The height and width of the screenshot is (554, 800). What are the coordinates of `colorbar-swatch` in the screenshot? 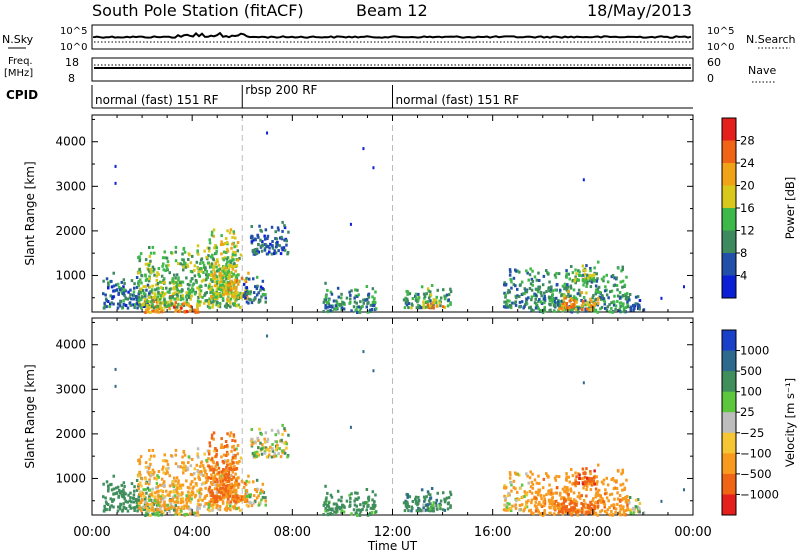 It's located at (729, 287).